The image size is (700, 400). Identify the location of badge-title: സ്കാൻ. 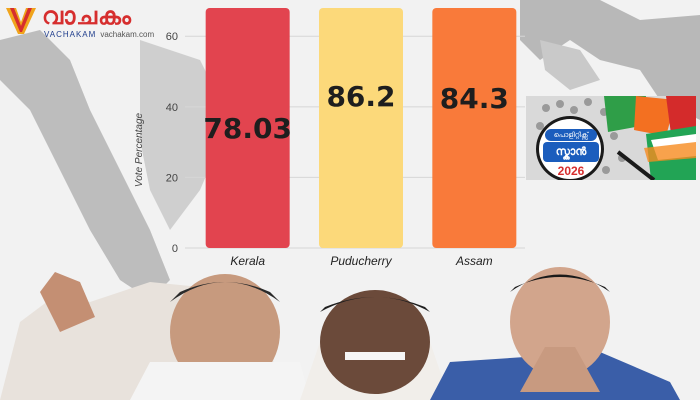
(571, 152).